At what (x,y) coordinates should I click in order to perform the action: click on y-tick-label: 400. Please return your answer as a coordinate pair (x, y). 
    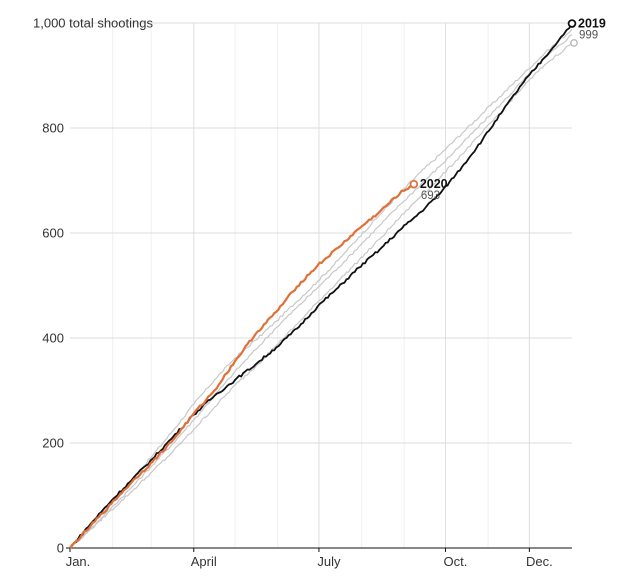
    Looking at the image, I should click on (53, 338).